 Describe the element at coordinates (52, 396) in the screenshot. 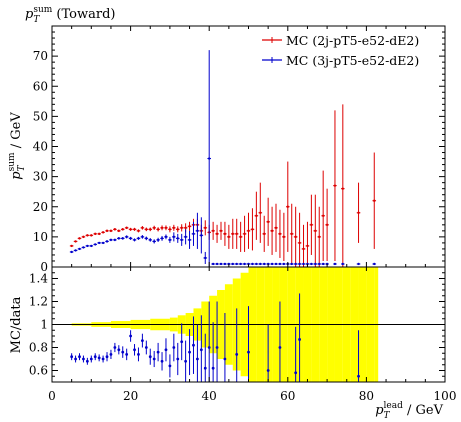

I see `x-tick-label: 0` at that location.